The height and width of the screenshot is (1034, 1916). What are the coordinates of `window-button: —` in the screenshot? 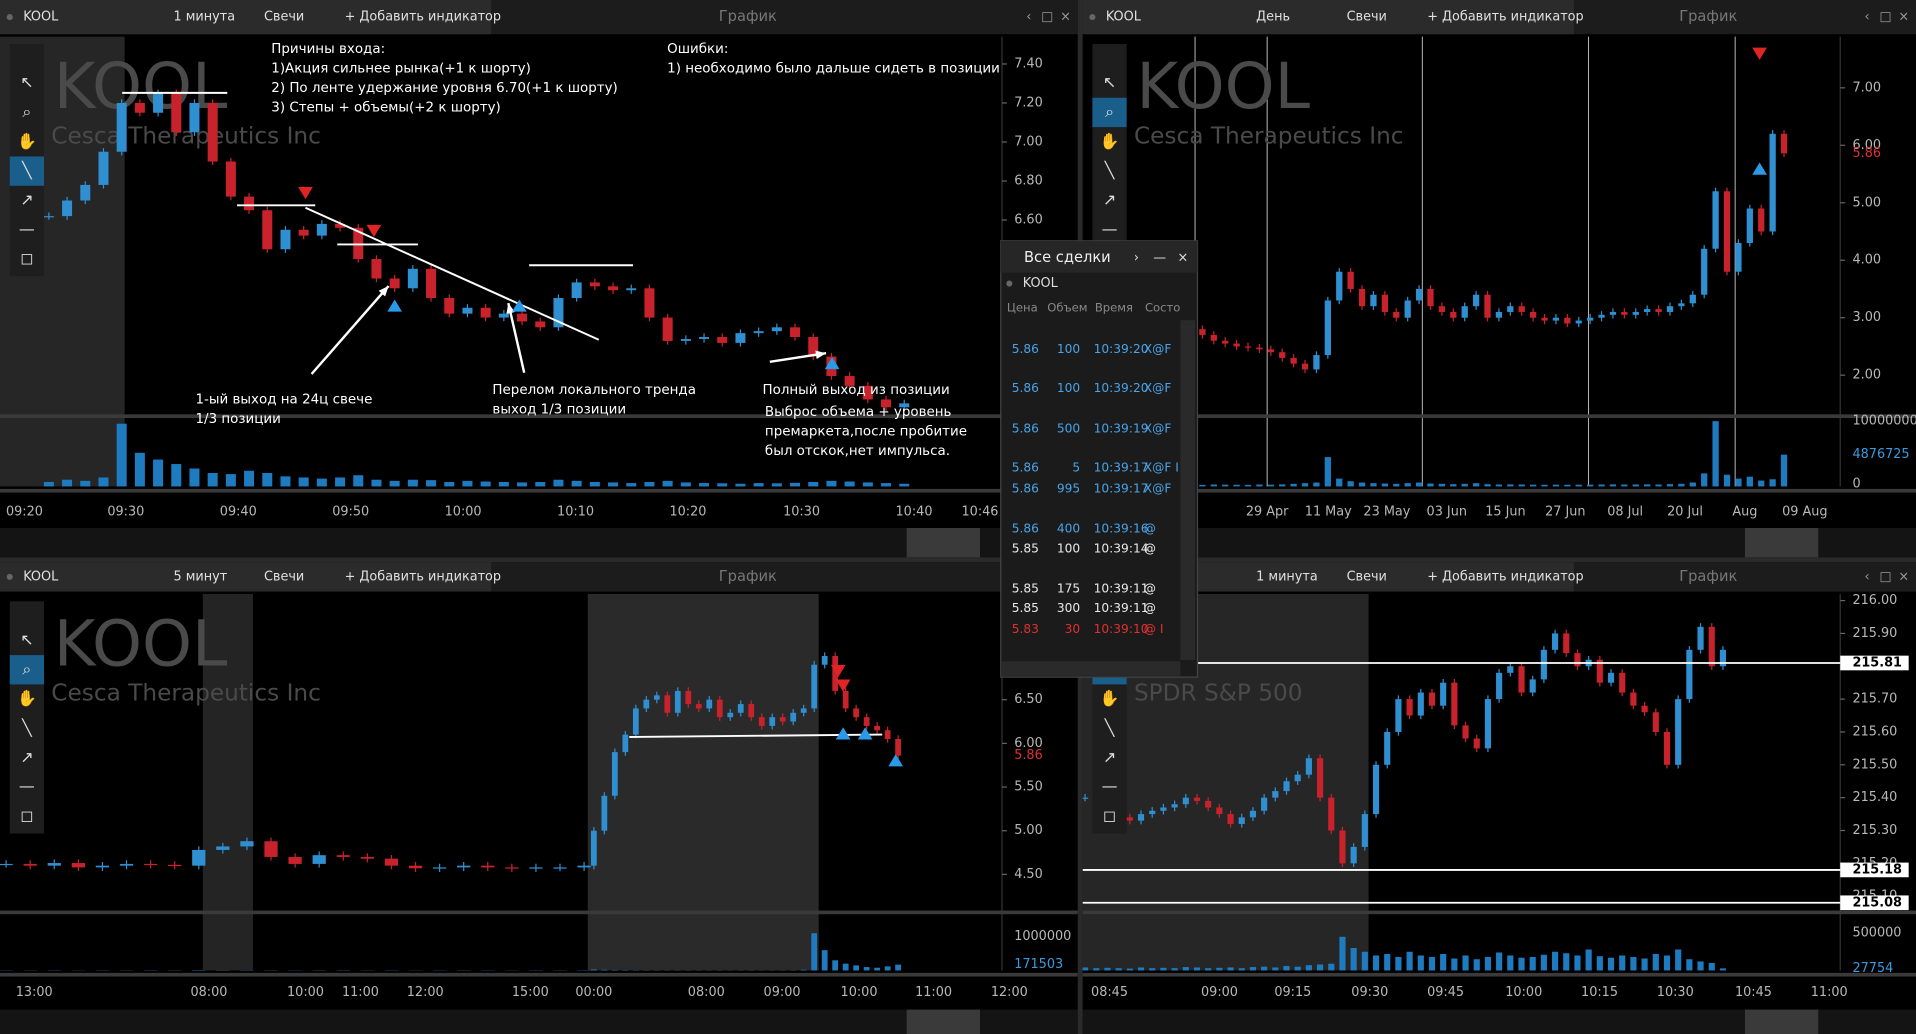 It's located at (1159, 257).